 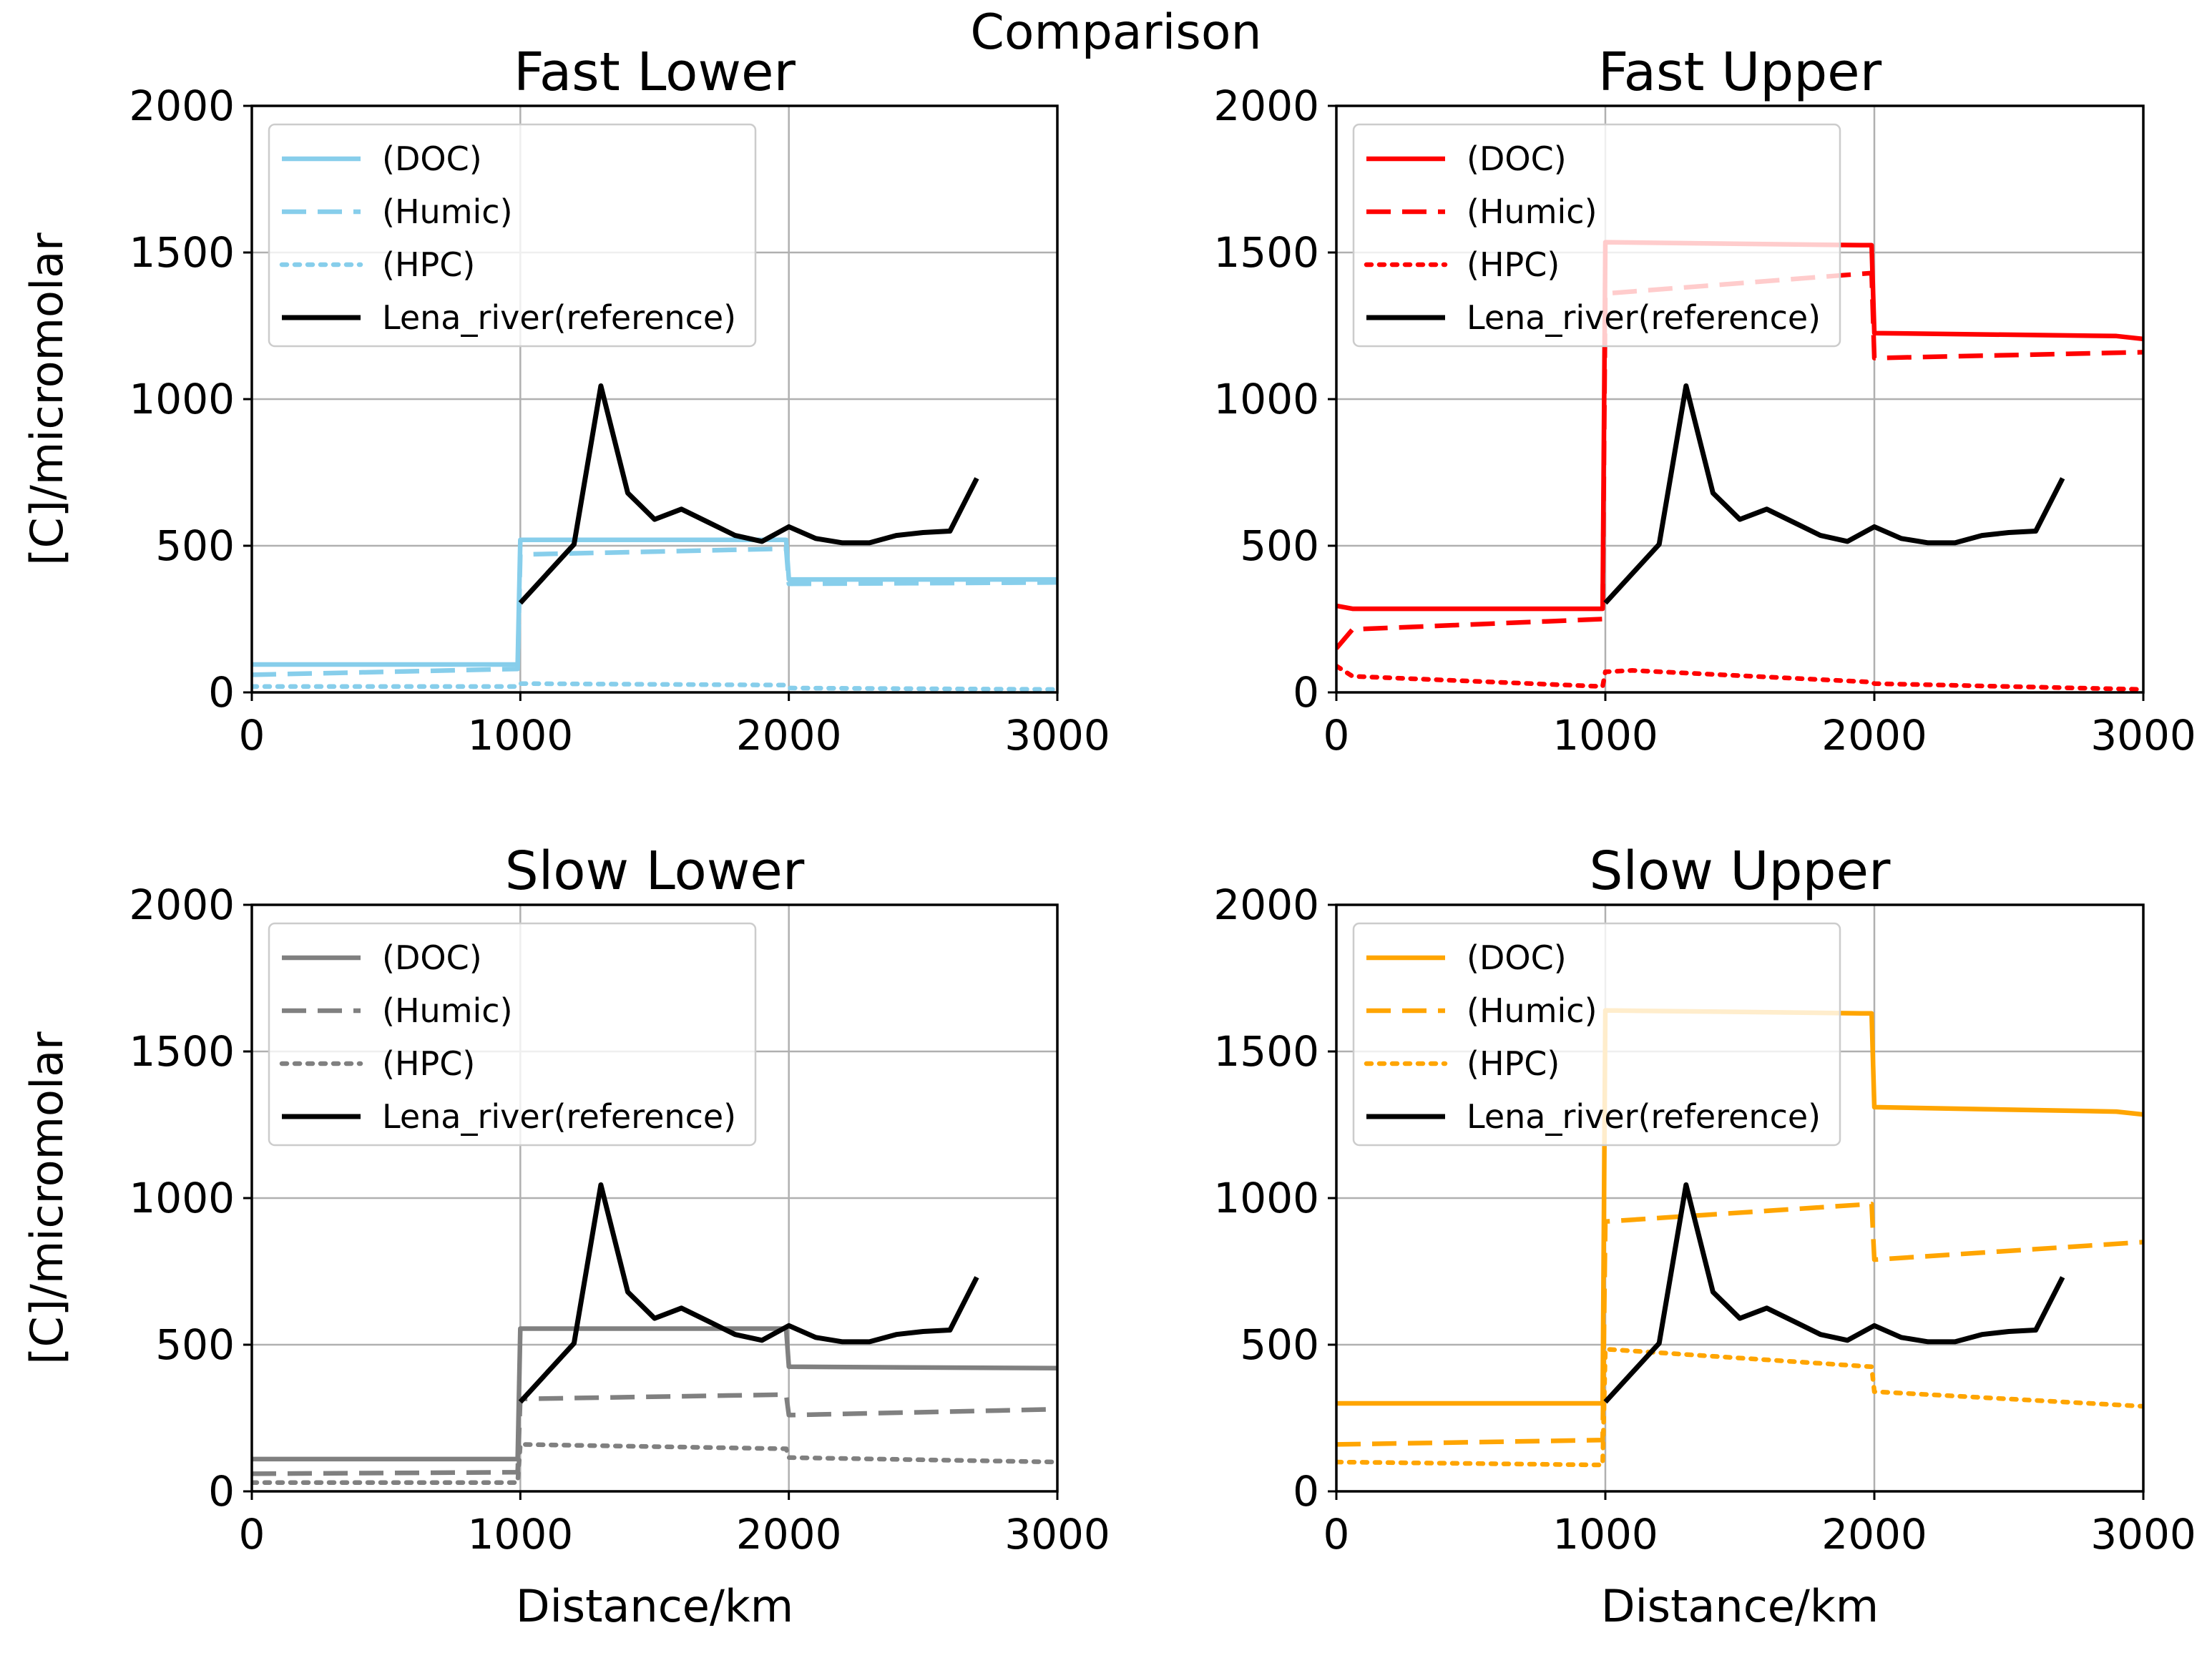 I want to click on panel-title: Fast Lower, so click(x=655, y=72).